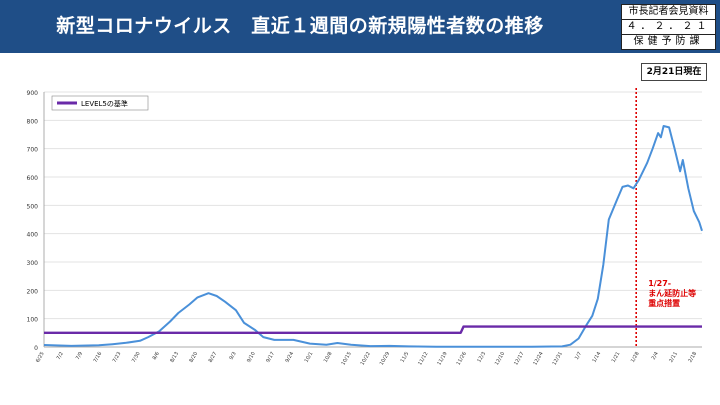 The height and width of the screenshot is (405, 720). I want to click on y-tick-label: 400, so click(33, 235).